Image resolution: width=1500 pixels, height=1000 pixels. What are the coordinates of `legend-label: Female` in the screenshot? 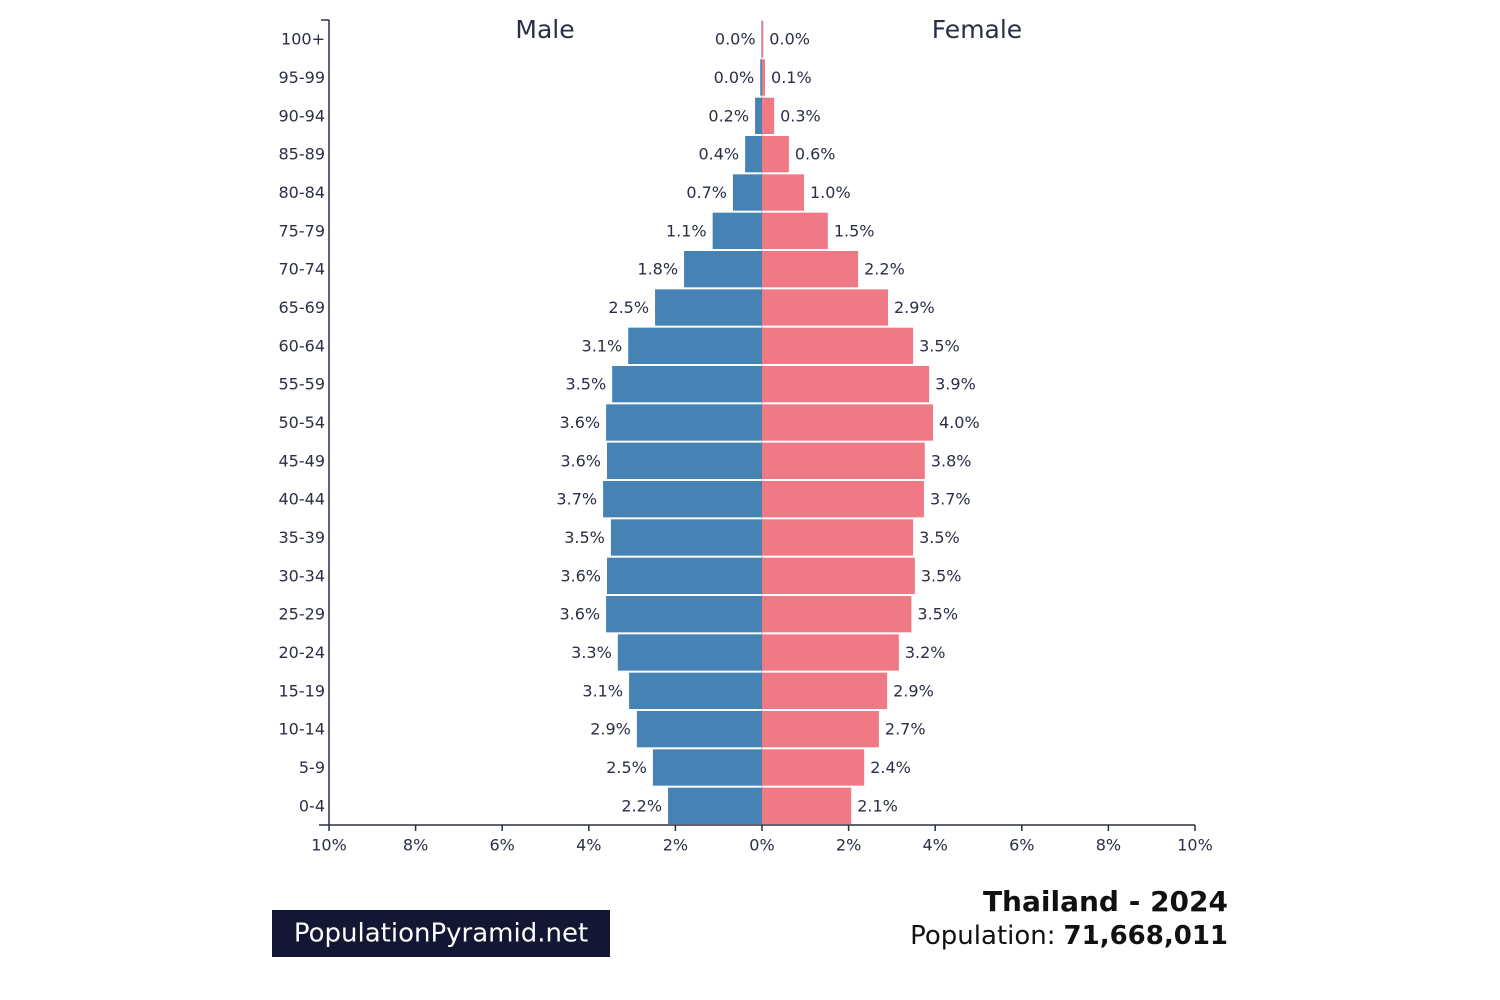 It's located at (977, 29).